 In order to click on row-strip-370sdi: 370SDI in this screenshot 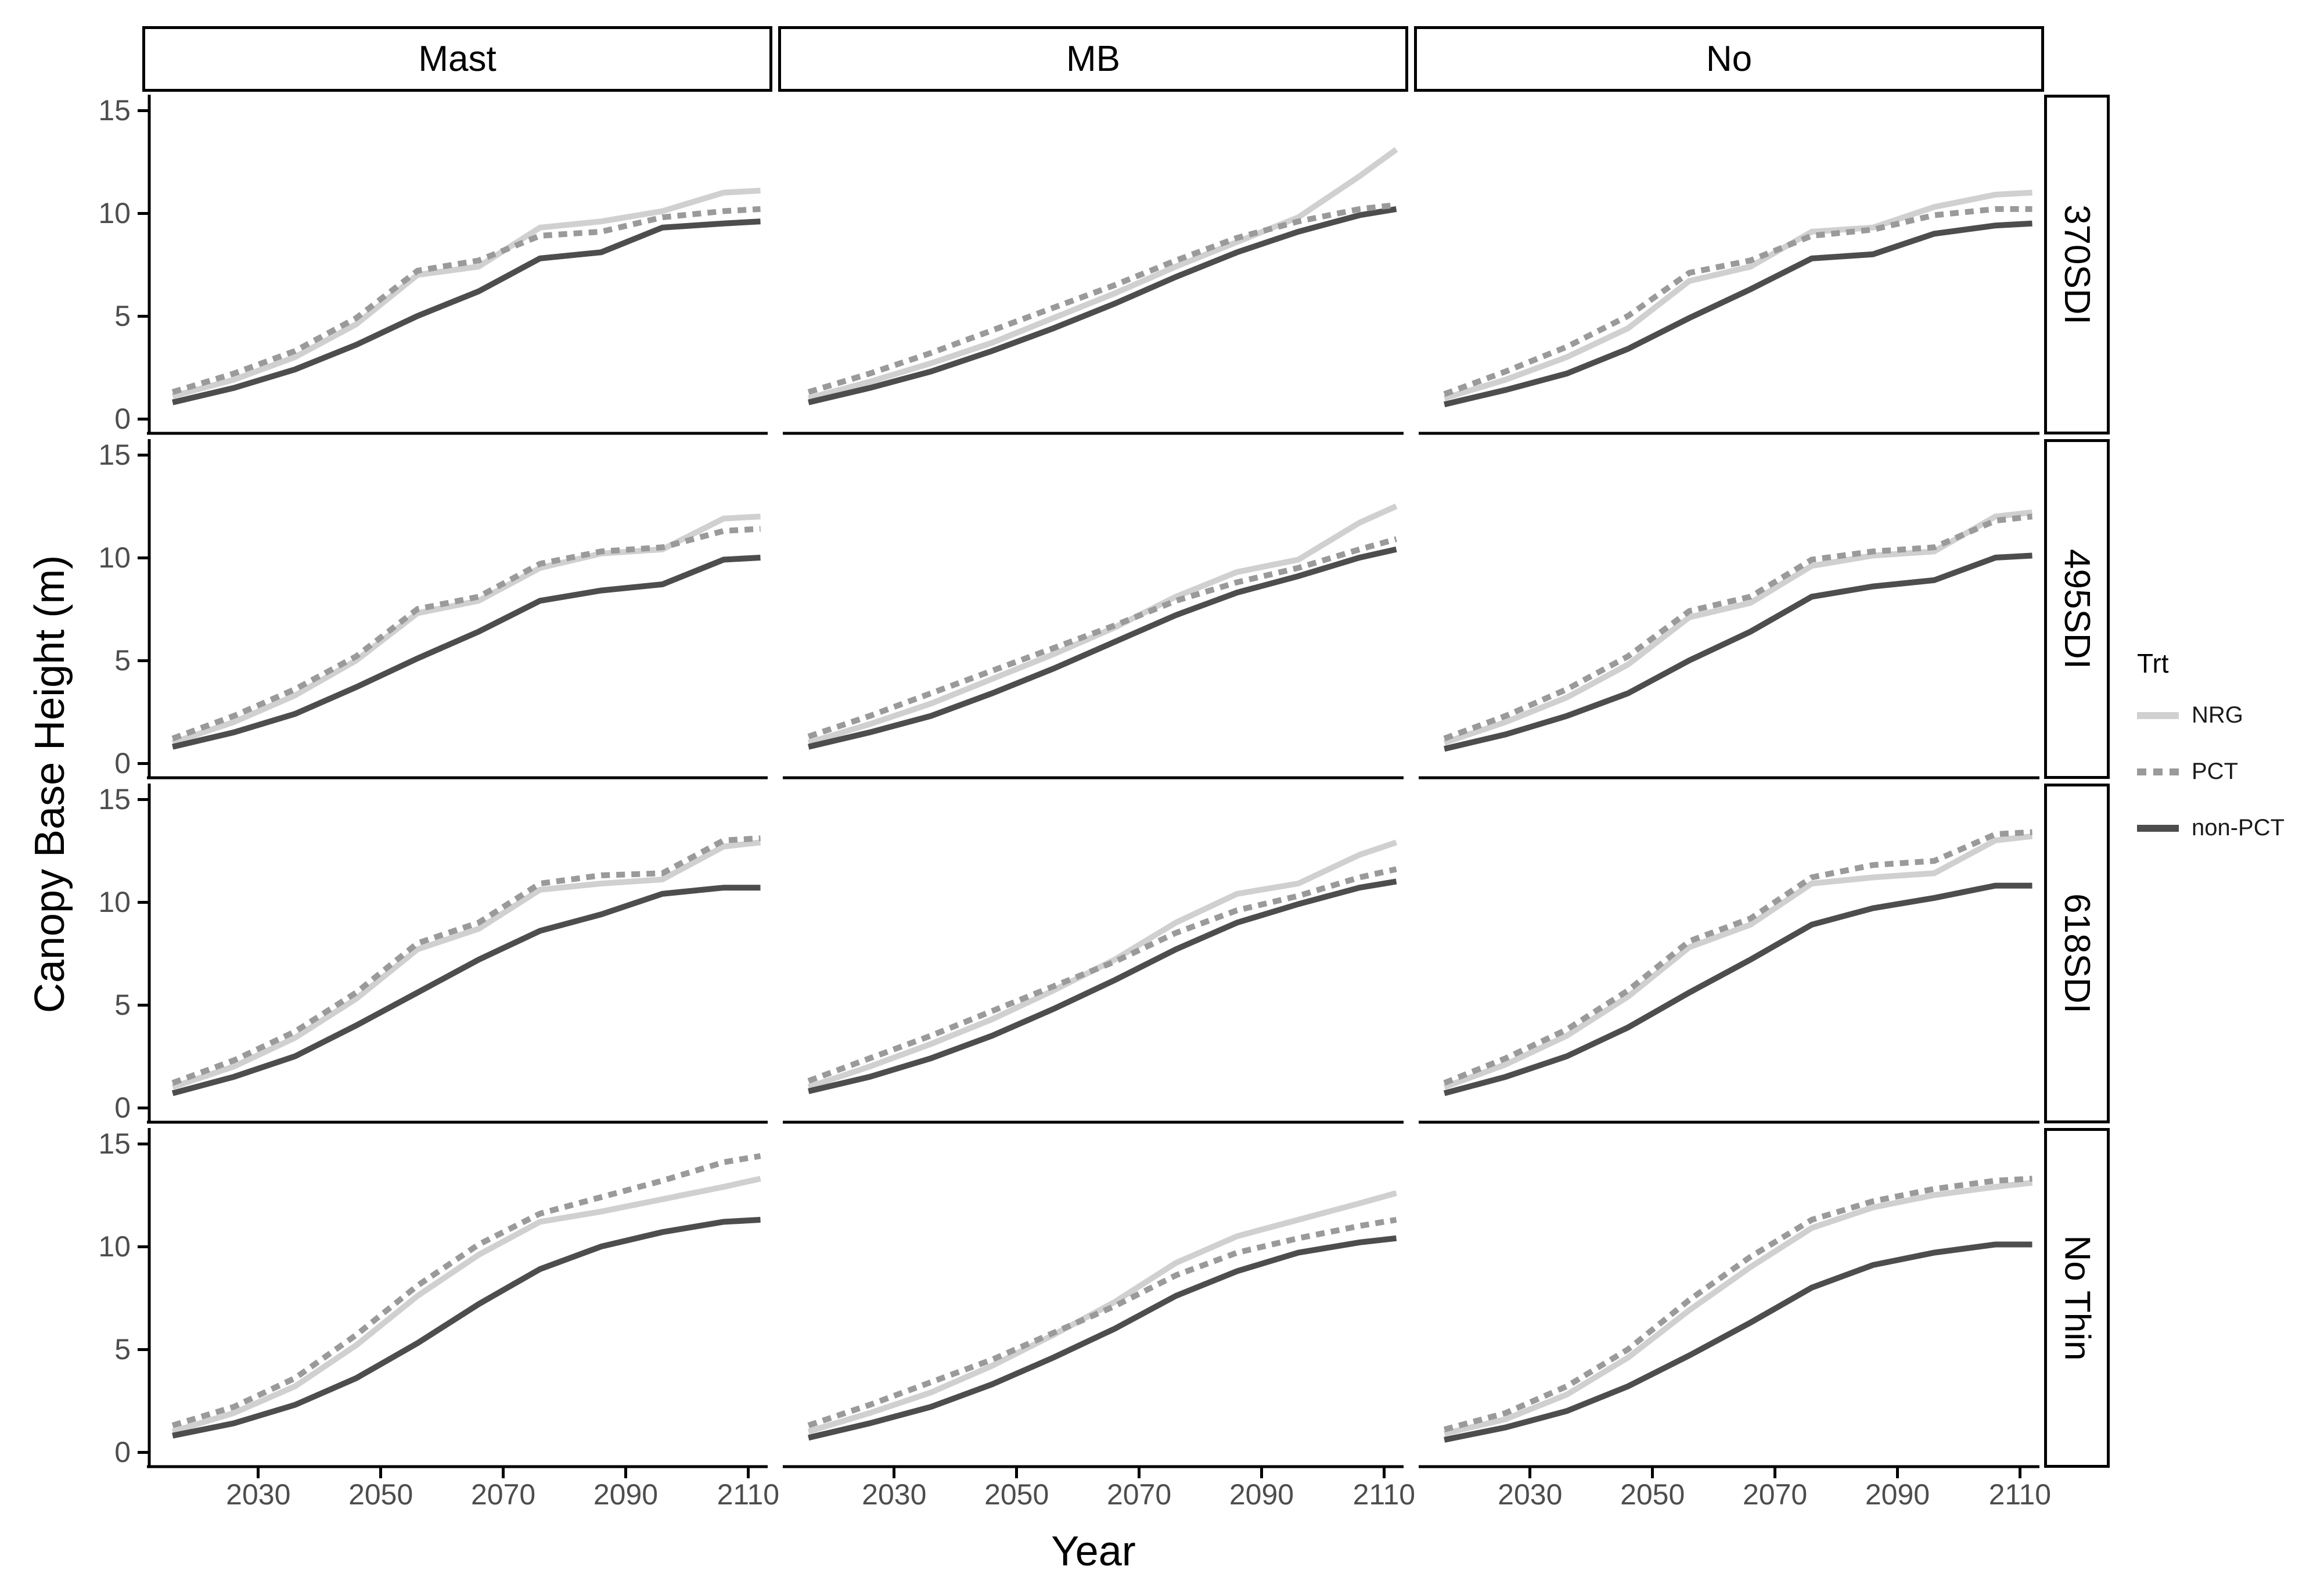, I will do `click(2077, 265)`.